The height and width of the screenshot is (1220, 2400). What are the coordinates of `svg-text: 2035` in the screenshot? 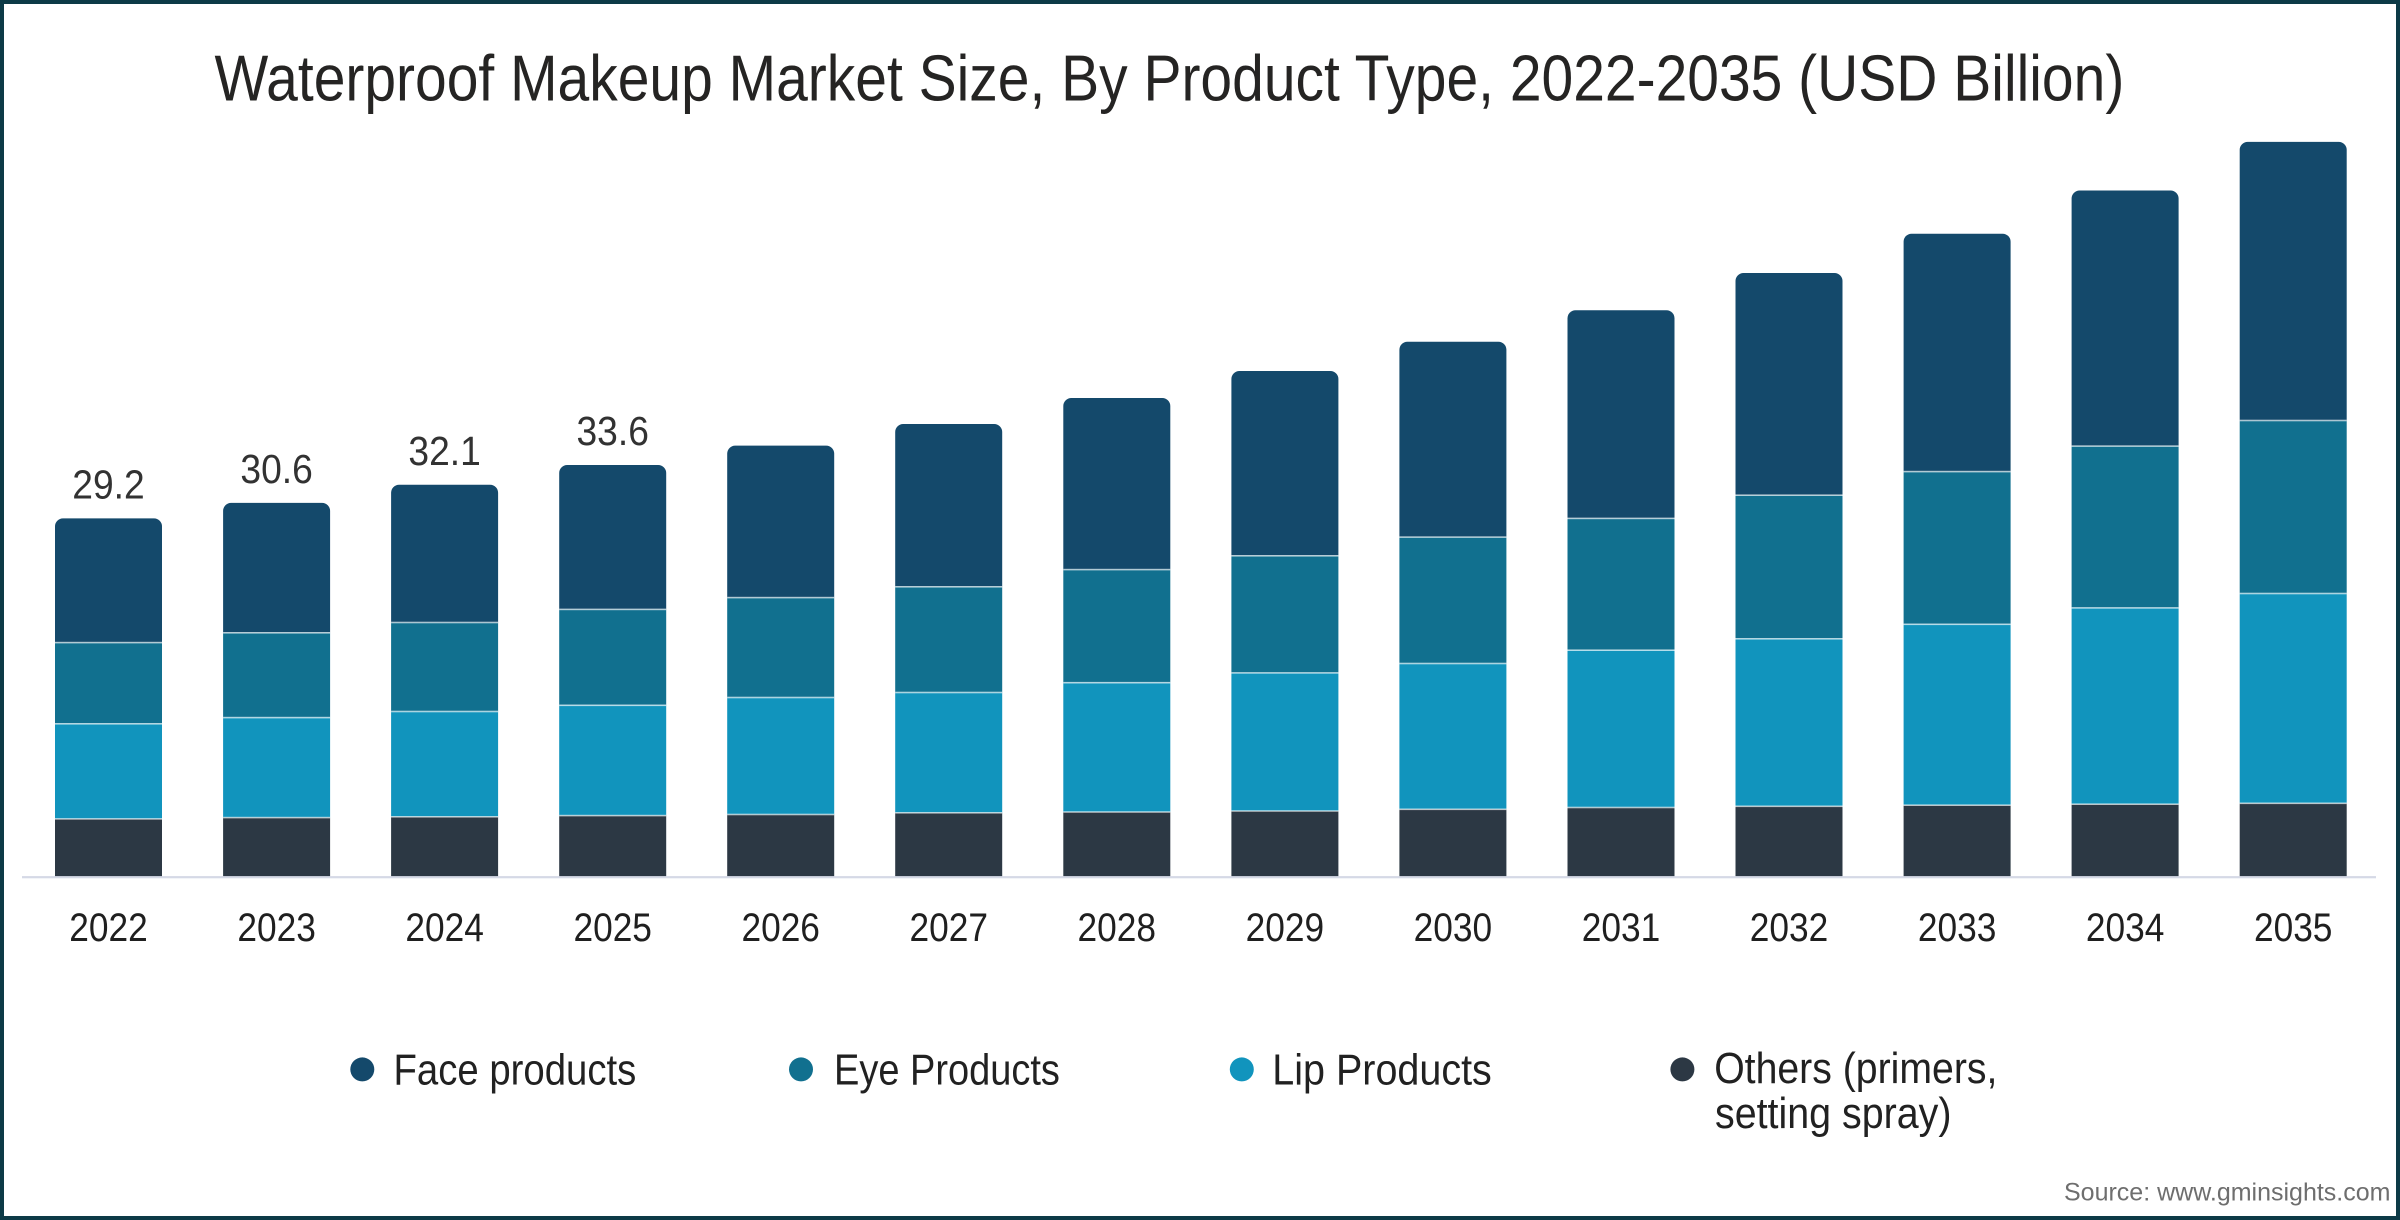 It's located at (2293, 928).